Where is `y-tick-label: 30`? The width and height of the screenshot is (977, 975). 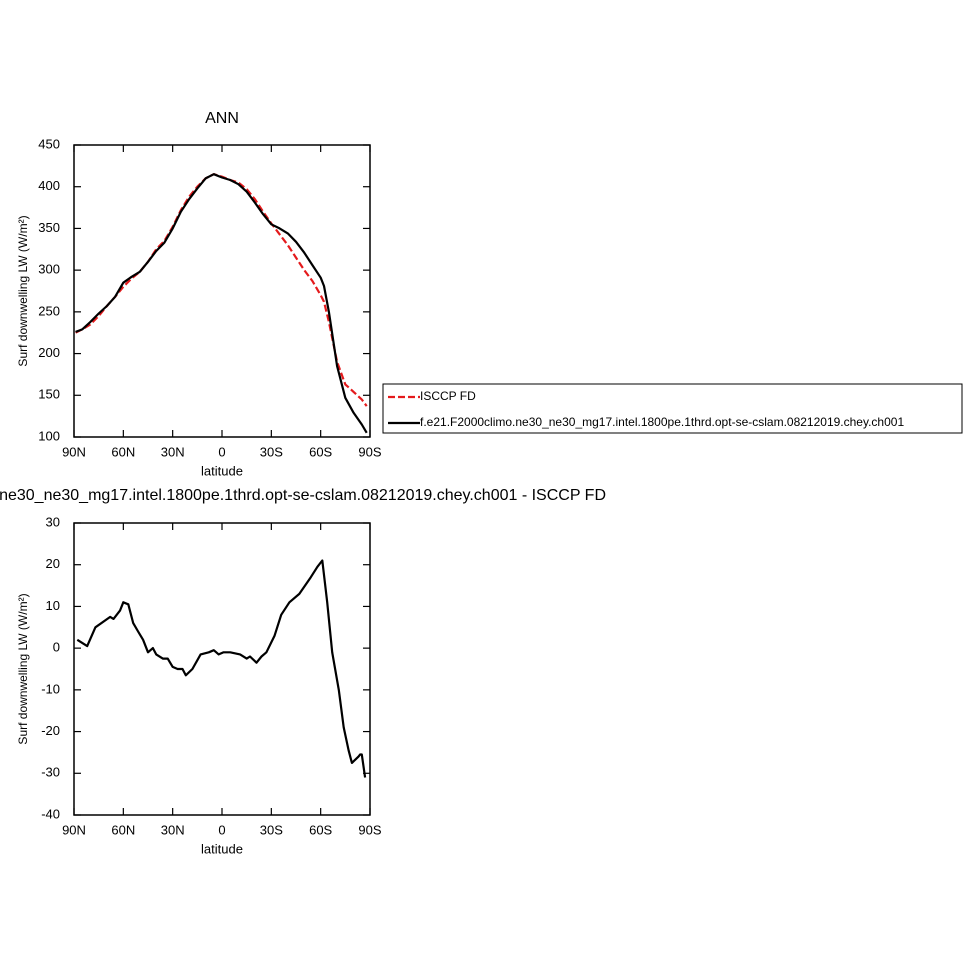 y-tick-label: 30 is located at coordinates (53, 521).